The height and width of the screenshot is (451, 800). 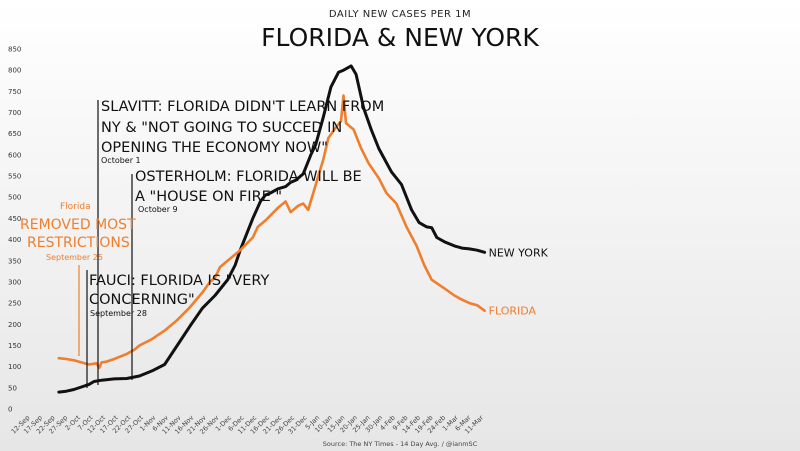 I want to click on annotation-florida-line-2: RESTRICTIONS, so click(x=78, y=243).